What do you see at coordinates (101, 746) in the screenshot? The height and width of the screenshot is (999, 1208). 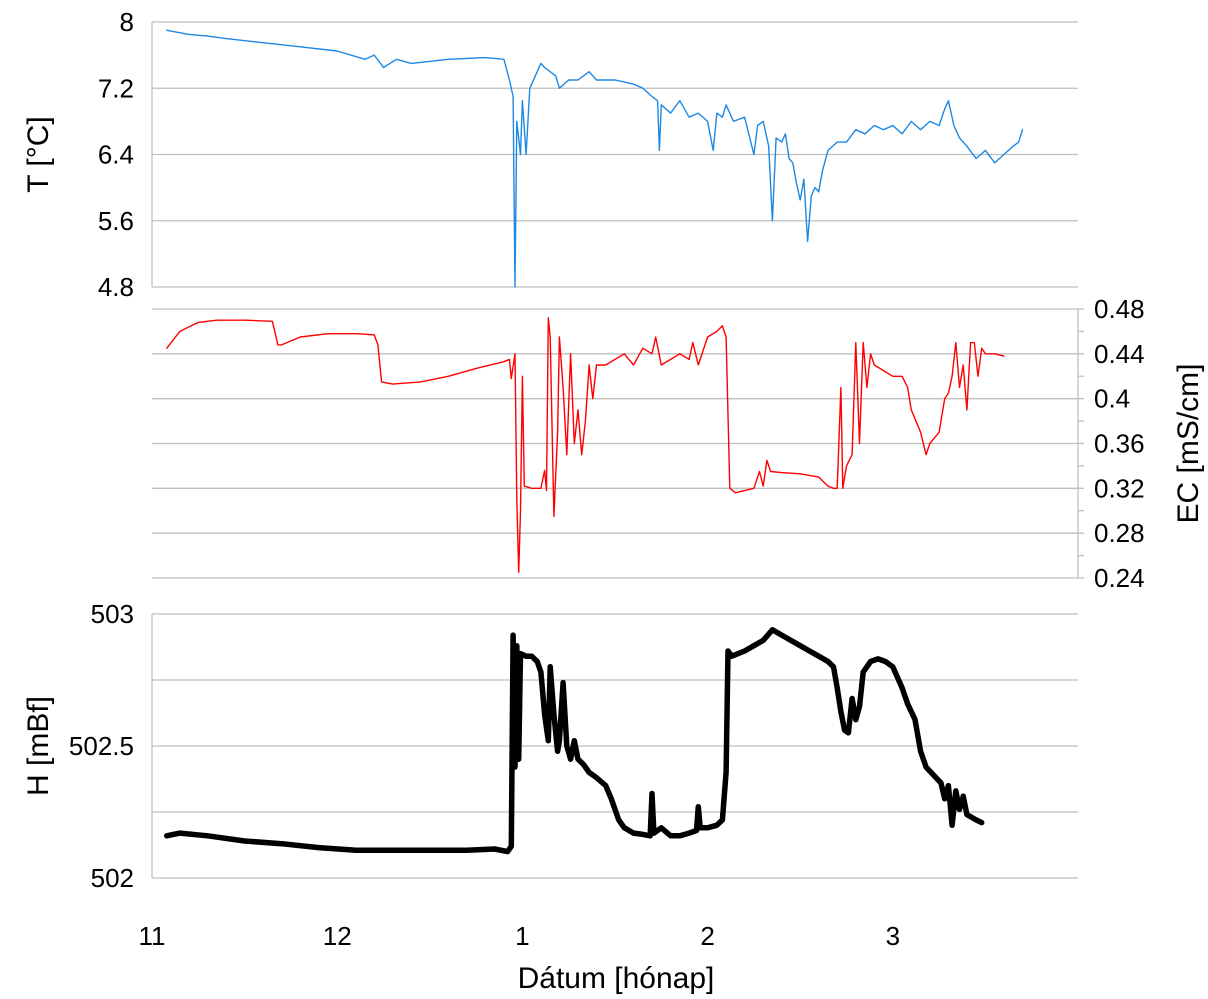 I see `y-tick-label: 502.5` at bounding box center [101, 746].